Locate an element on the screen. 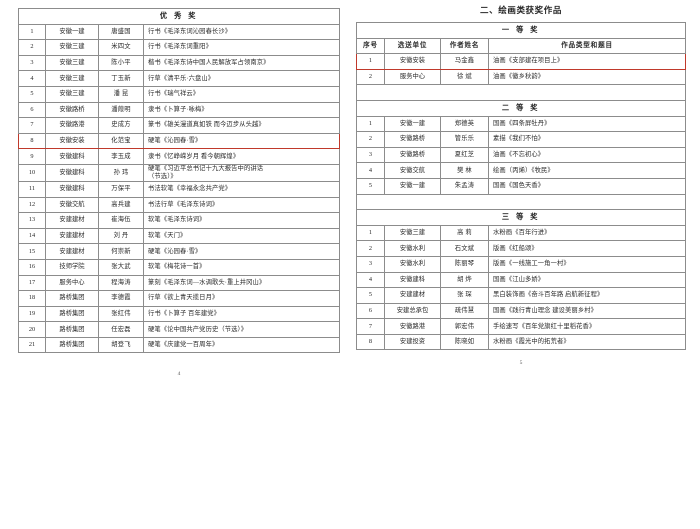 This screenshot has height=529, width=700. table-row: 16 技师学院 张大武 软笔《梅花诗一首》 is located at coordinates (179, 267).